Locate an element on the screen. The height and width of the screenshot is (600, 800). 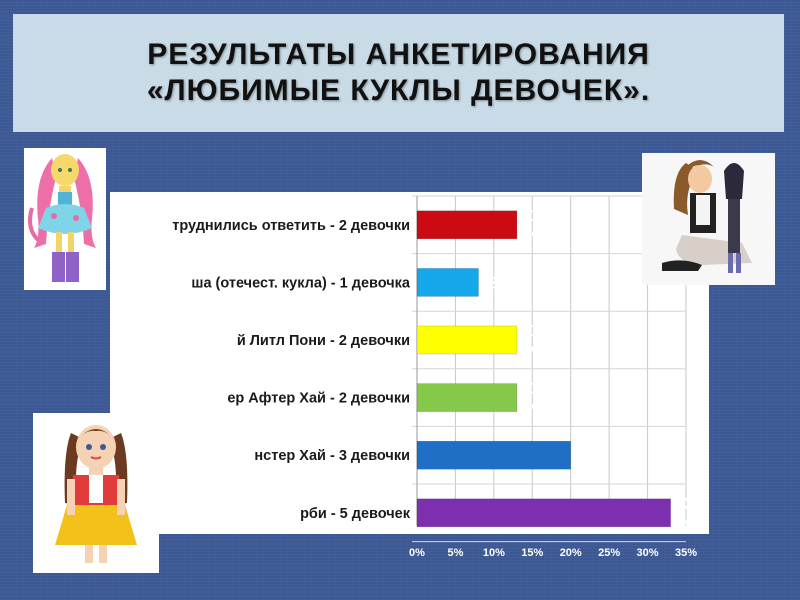
doll-photo-icon is located at coordinates (96, 497).